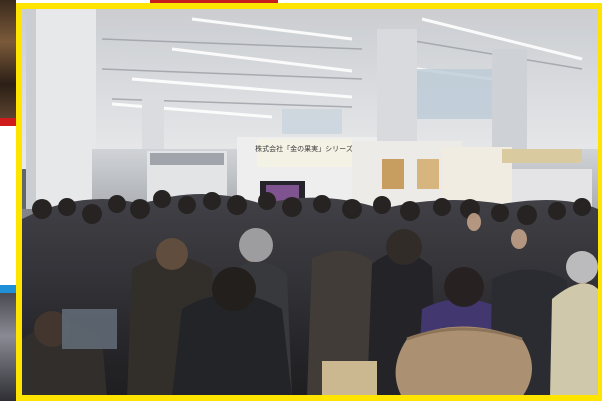 The width and height of the screenshot is (602, 401). What do you see at coordinates (304, 148) in the screenshot?
I see `booth-sign: 株式会社「金の果実」シリーズ` at bounding box center [304, 148].